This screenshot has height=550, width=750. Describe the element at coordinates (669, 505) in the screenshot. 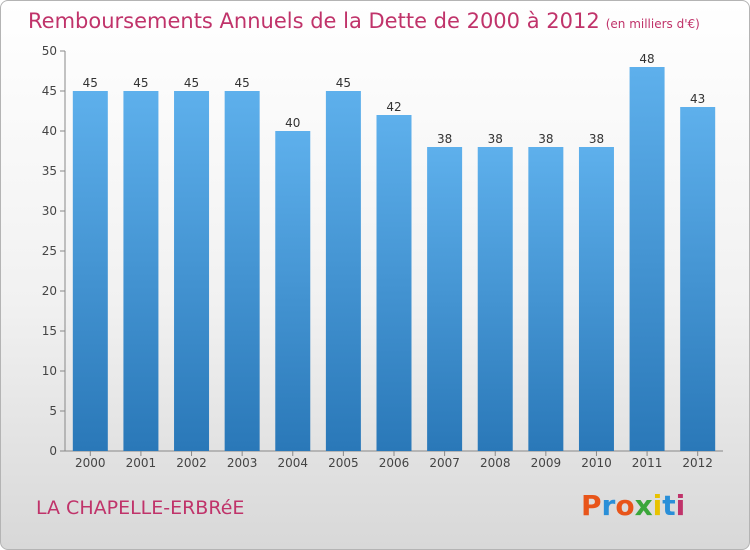

I see `logo-letter: t` at that location.